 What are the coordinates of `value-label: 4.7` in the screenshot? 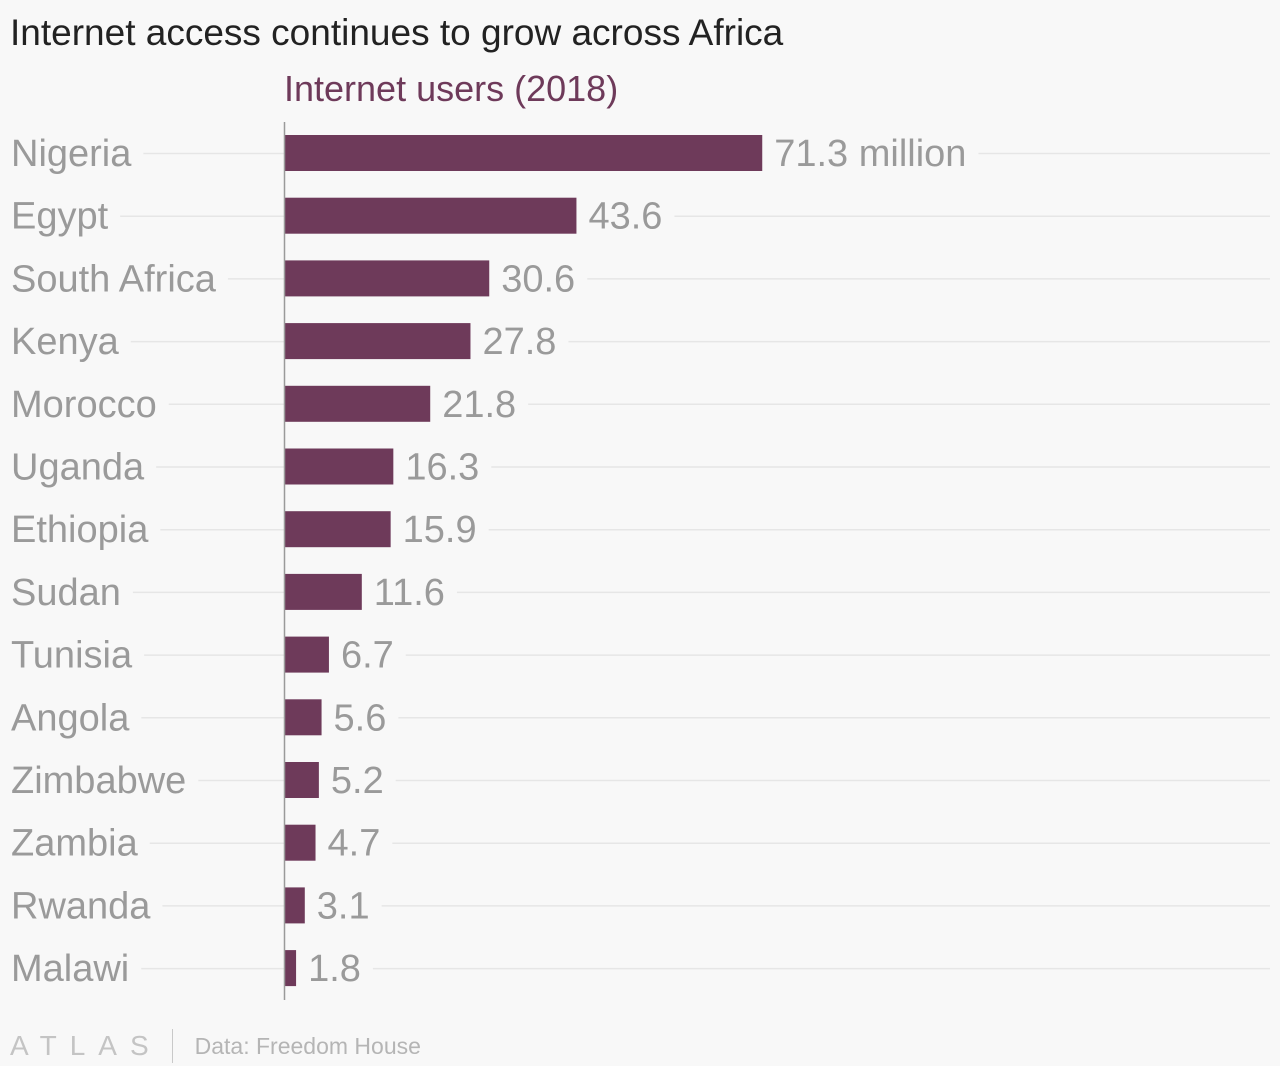 It's located at (354, 844).